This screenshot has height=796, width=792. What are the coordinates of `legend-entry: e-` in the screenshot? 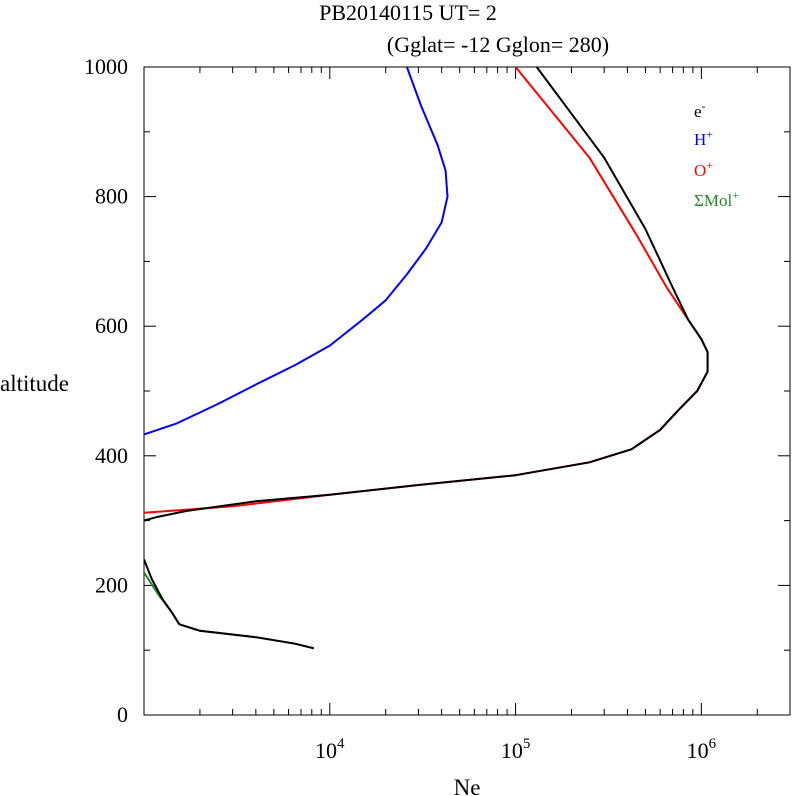 It's located at (700, 110).